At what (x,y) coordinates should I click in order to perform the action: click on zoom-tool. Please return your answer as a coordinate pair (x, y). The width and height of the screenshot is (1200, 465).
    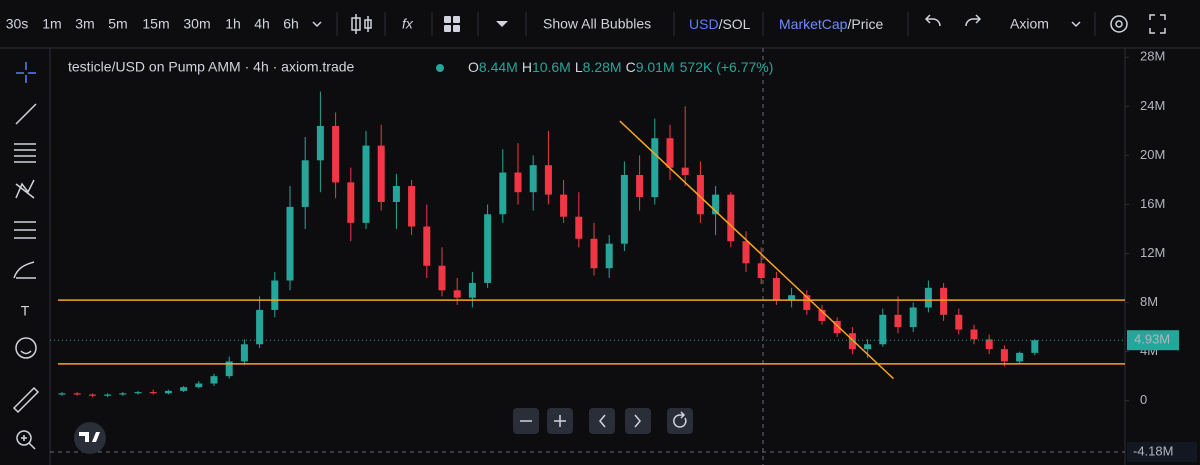
    Looking at the image, I should click on (26, 440).